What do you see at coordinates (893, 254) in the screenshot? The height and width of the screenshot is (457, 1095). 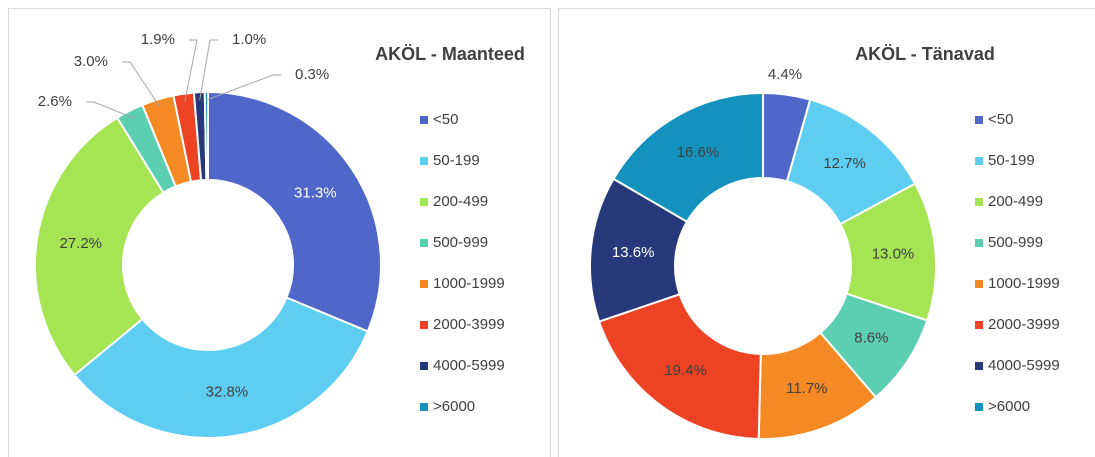 I see `data-label: 13.0%` at bounding box center [893, 254].